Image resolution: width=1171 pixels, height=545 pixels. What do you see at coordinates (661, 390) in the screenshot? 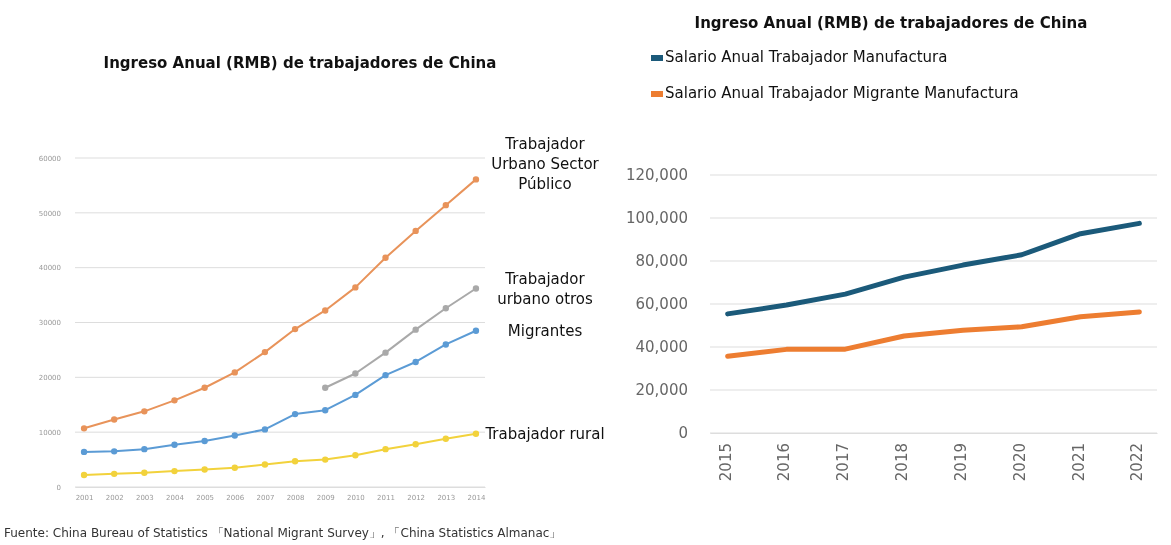
I see `y-tick-label: 20,000` at bounding box center [661, 390].